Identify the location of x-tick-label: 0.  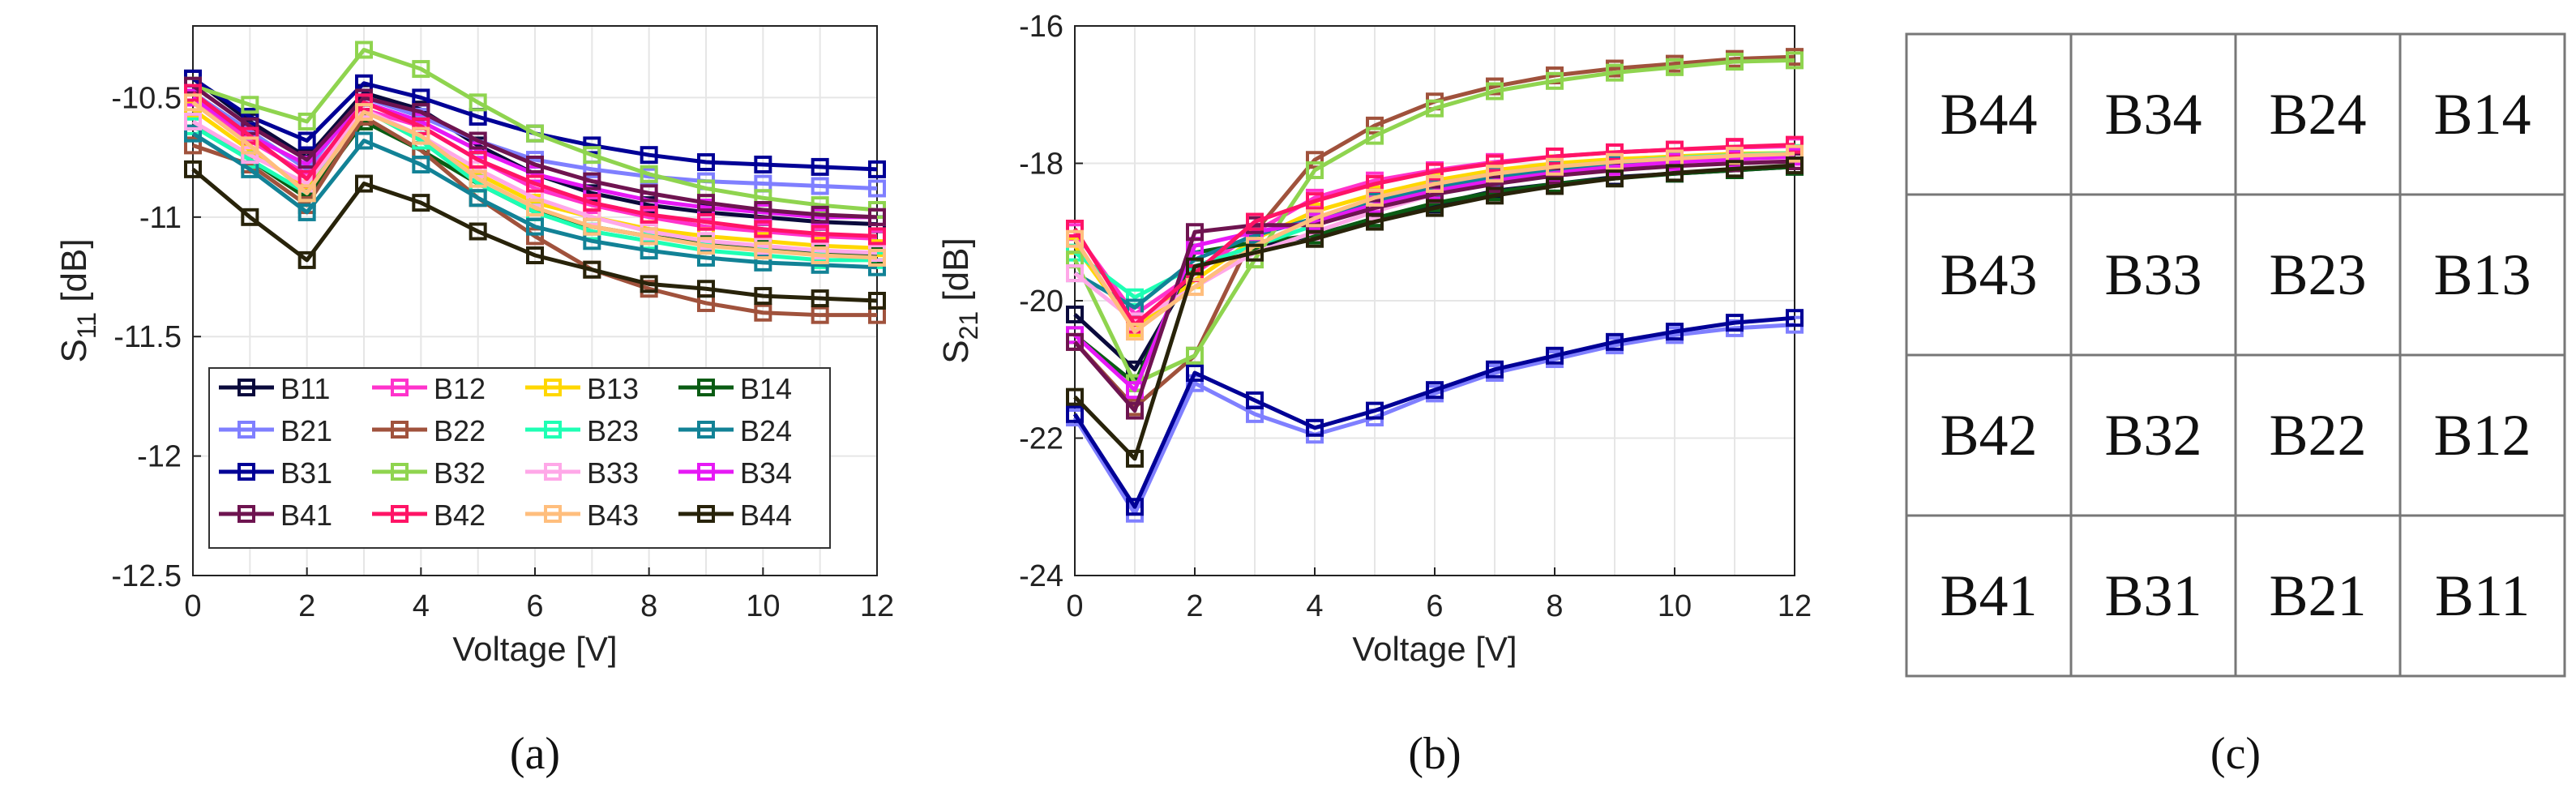
(192, 606).